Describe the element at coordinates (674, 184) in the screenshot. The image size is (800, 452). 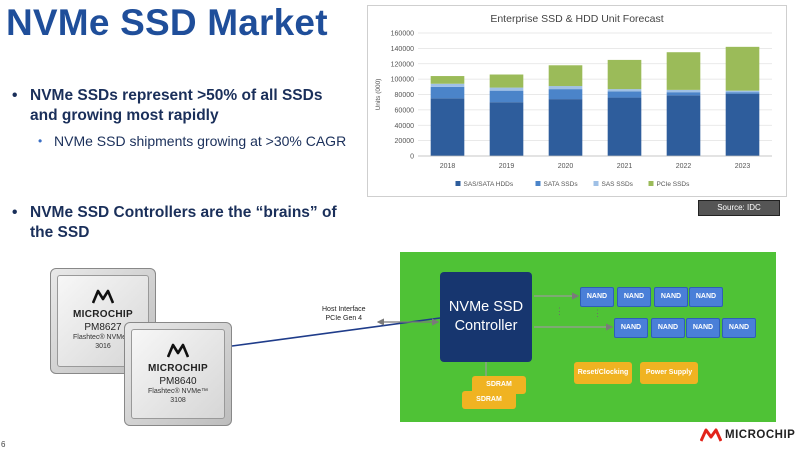
I see `legend-label: PCIe SSDs` at that location.